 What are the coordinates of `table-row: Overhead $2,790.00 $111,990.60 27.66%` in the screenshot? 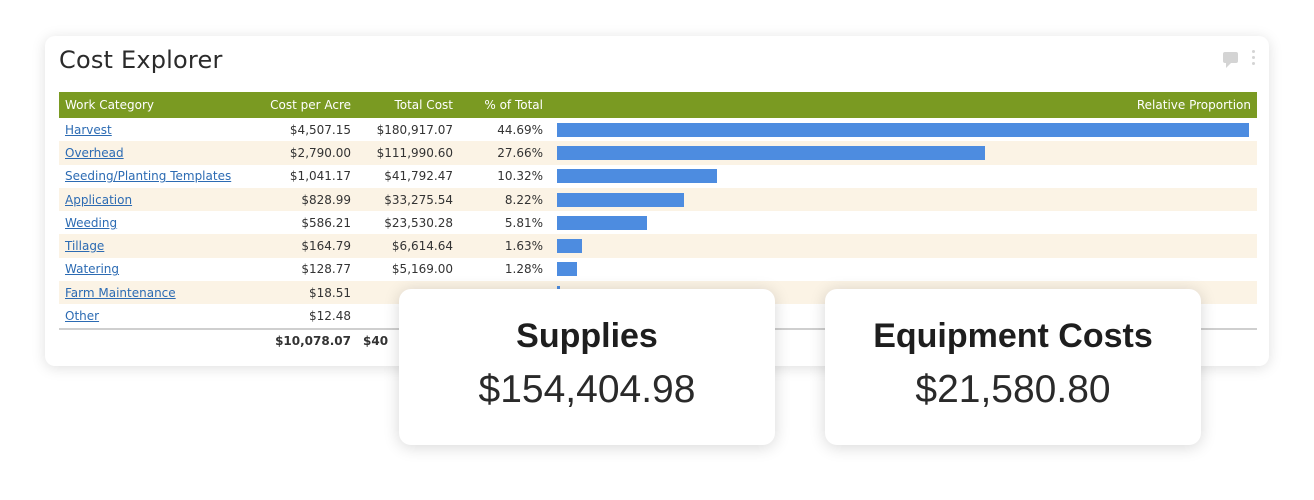 It's located at (658, 153).